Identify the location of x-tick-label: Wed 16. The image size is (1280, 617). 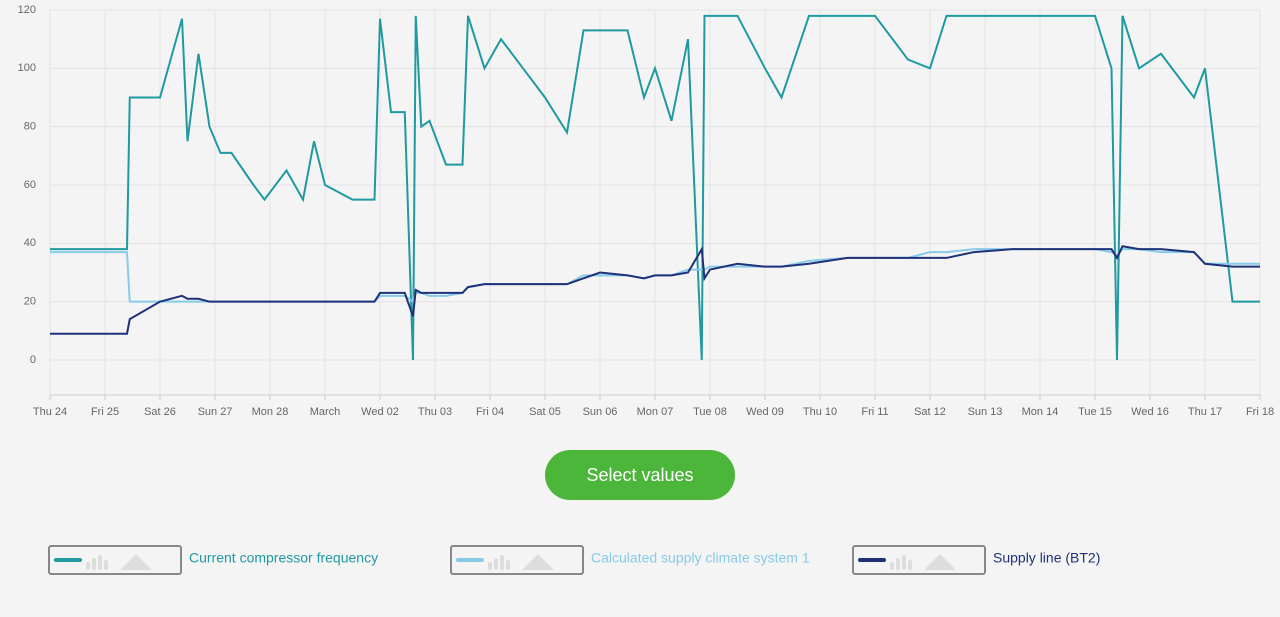
(1150, 412).